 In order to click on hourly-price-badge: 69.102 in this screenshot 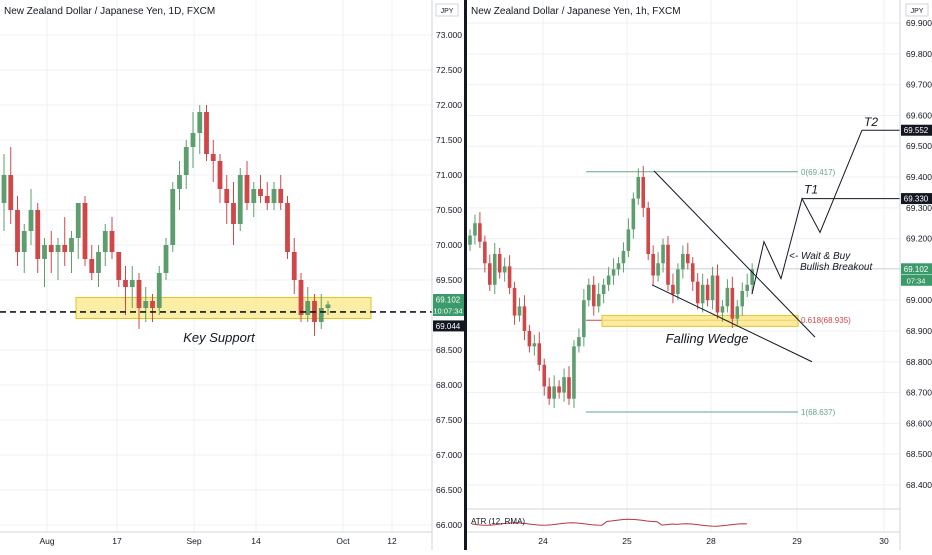, I will do `click(916, 269)`.